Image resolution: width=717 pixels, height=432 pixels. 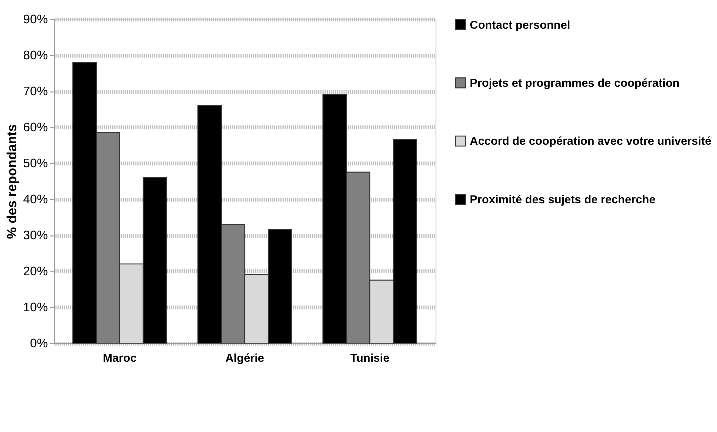 What do you see at coordinates (35, 127) in the screenshot?
I see `y-tick-label: 60%` at bounding box center [35, 127].